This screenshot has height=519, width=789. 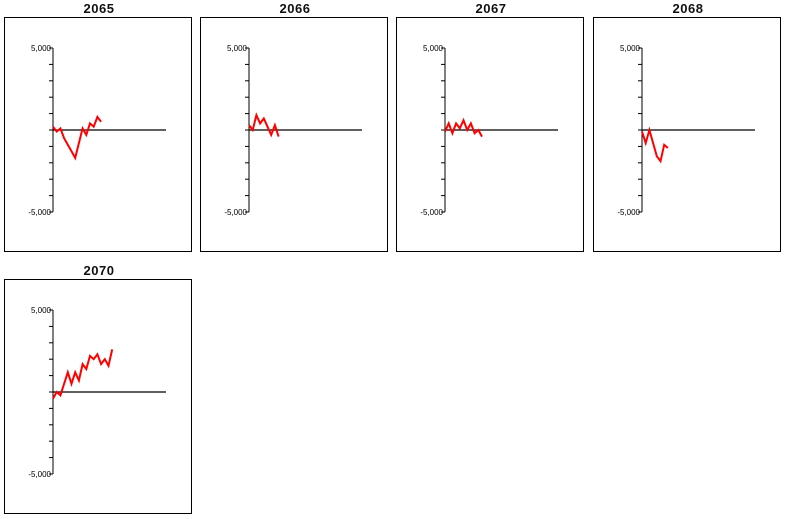 What do you see at coordinates (99, 270) in the screenshot?
I see `panel-title-4: 2070` at bounding box center [99, 270].